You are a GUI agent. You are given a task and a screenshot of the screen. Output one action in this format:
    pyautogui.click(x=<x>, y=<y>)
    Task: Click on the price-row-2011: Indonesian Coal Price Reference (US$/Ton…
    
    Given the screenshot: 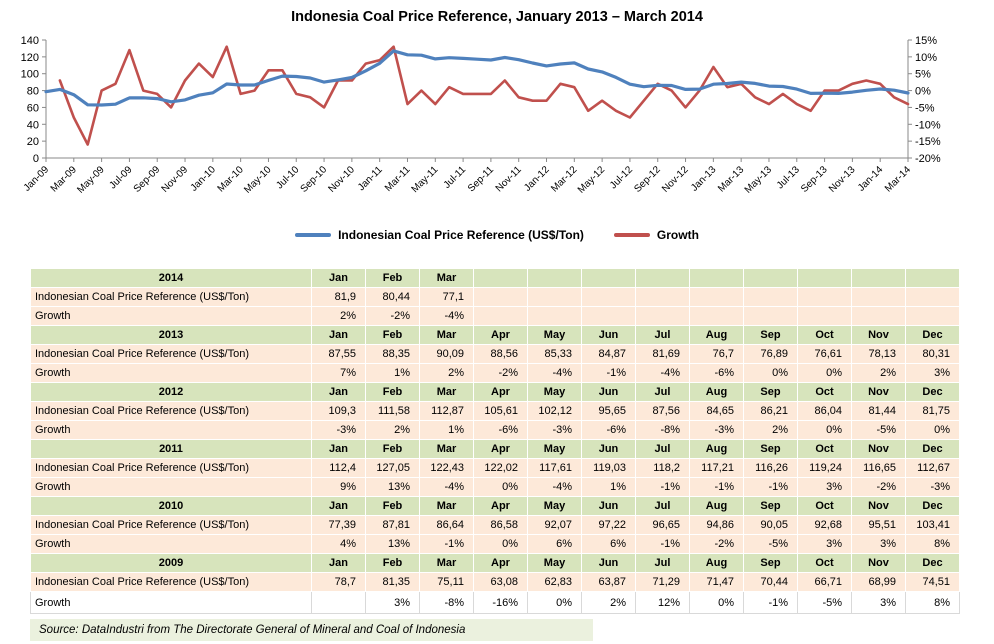 What is the action you would take?
    pyautogui.click(x=495, y=468)
    